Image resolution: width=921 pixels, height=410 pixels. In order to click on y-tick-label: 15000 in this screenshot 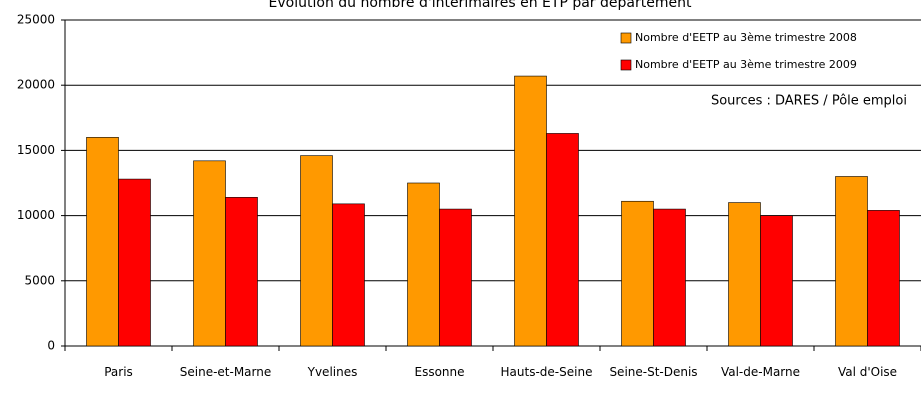, I will do `click(36, 150)`.